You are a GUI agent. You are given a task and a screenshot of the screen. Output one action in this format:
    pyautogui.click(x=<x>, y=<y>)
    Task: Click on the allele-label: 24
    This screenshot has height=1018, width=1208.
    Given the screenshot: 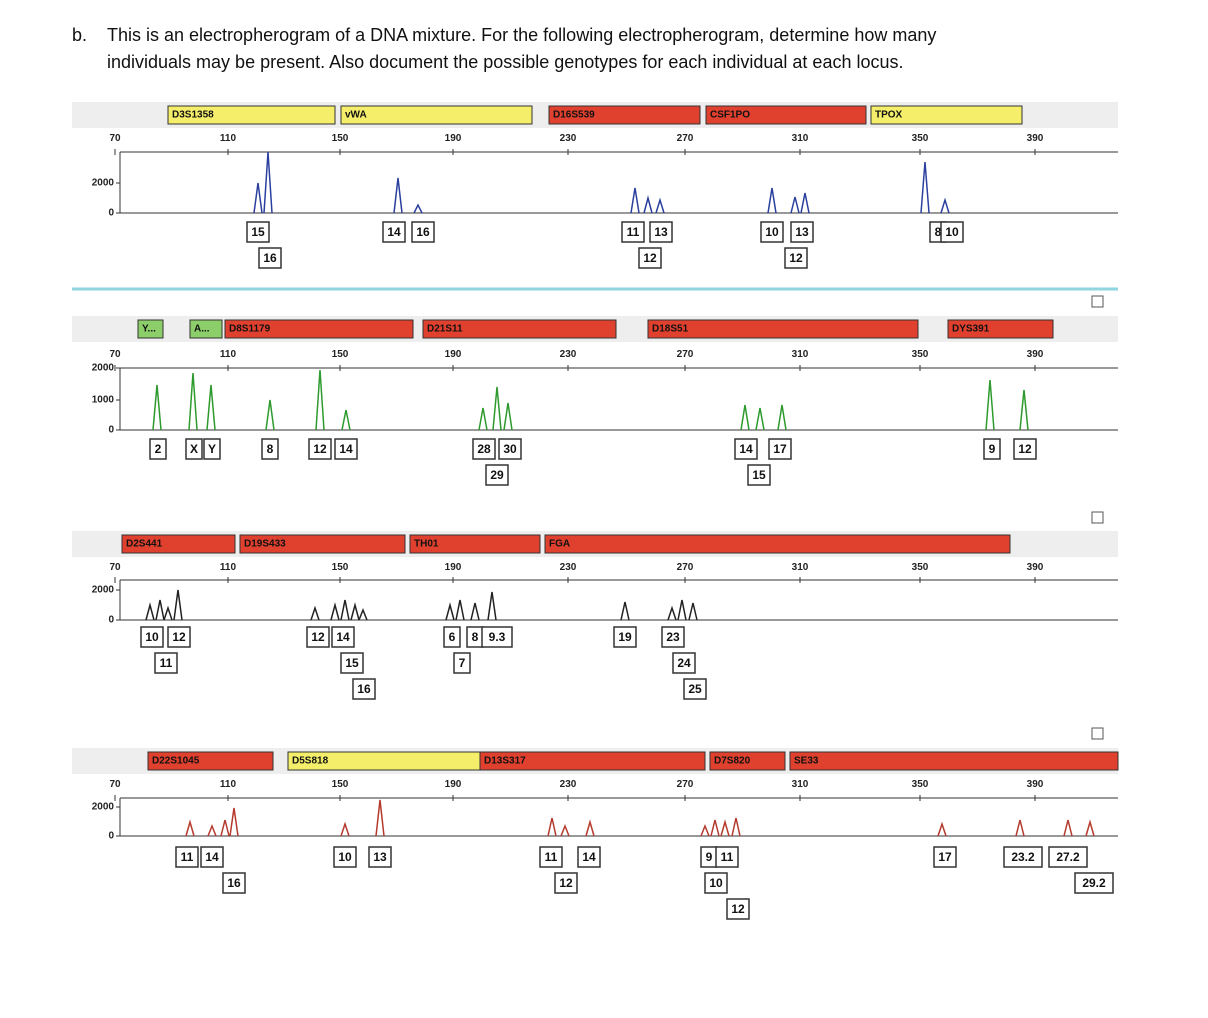 What is the action you would take?
    pyautogui.click(x=684, y=663)
    